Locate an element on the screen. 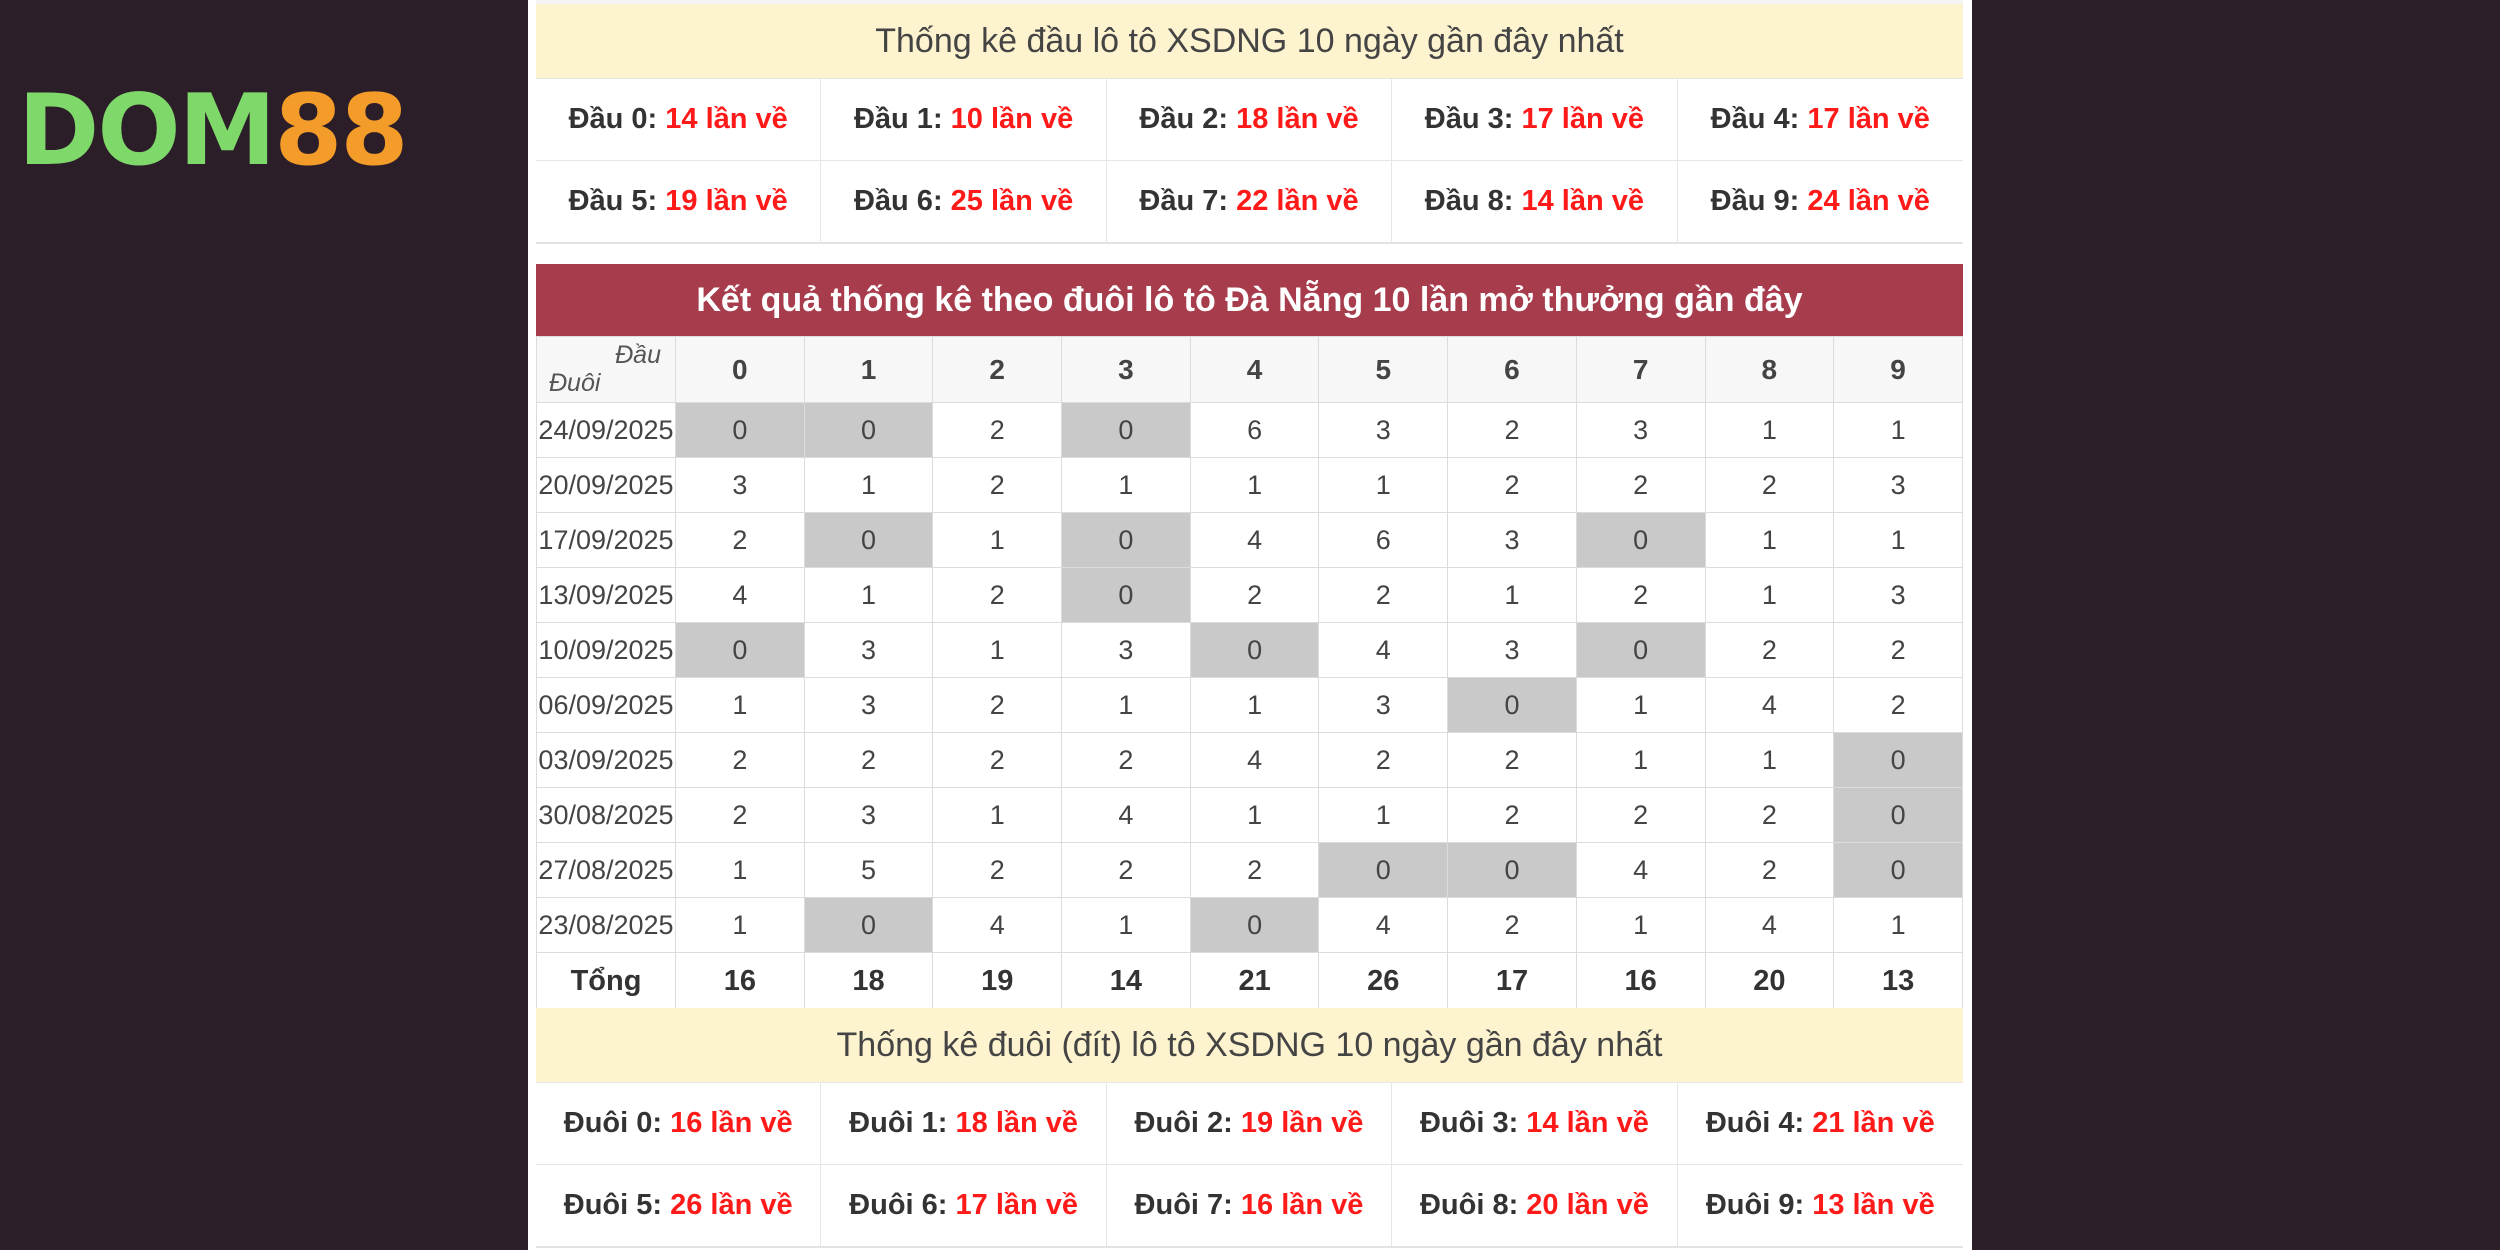  stat-label: Đầu 8: is located at coordinates (1469, 201).